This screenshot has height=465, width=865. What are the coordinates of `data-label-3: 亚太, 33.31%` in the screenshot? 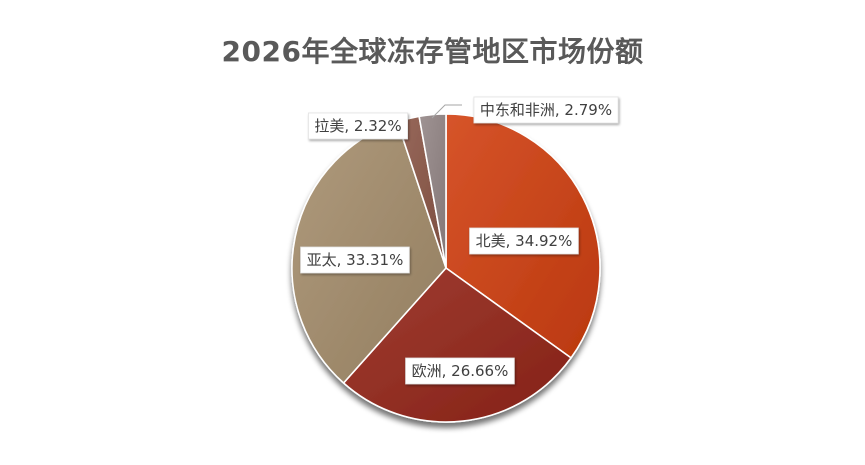 It's located at (355, 260).